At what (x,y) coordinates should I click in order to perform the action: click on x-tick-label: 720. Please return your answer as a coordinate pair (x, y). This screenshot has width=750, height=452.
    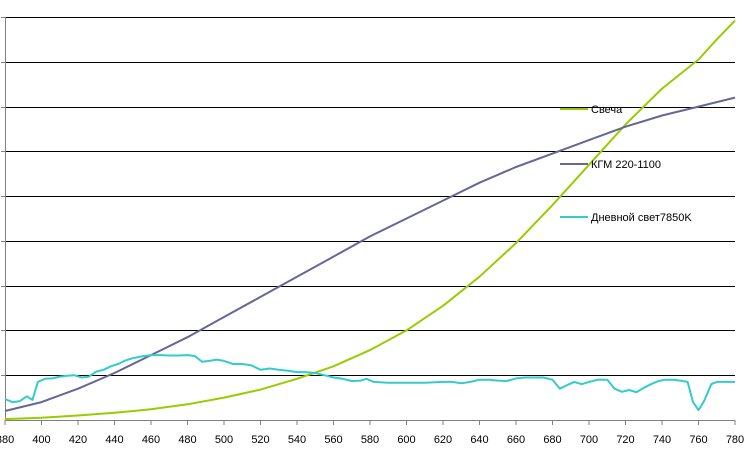
    Looking at the image, I should click on (625, 440).